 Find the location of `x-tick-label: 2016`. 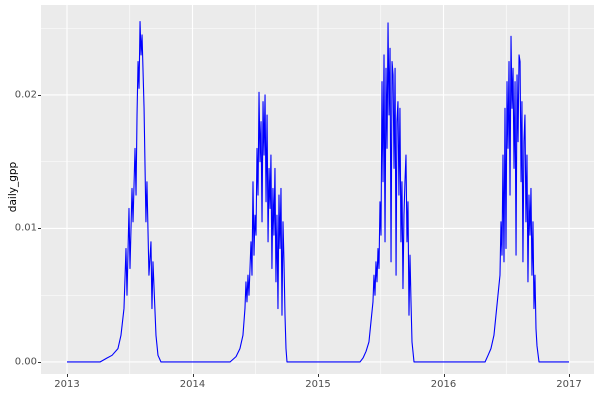

x-tick-label: 2016 is located at coordinates (443, 384).